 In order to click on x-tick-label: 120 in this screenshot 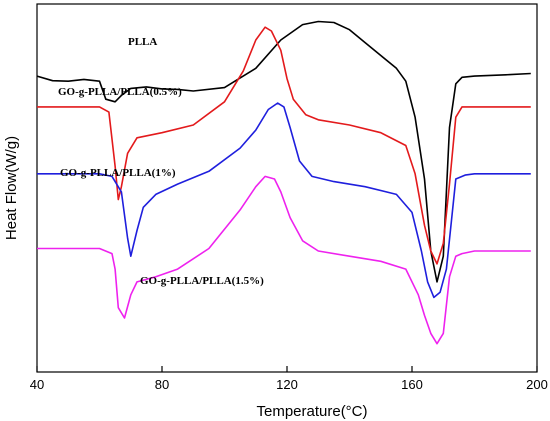, I will do `click(287, 384)`.